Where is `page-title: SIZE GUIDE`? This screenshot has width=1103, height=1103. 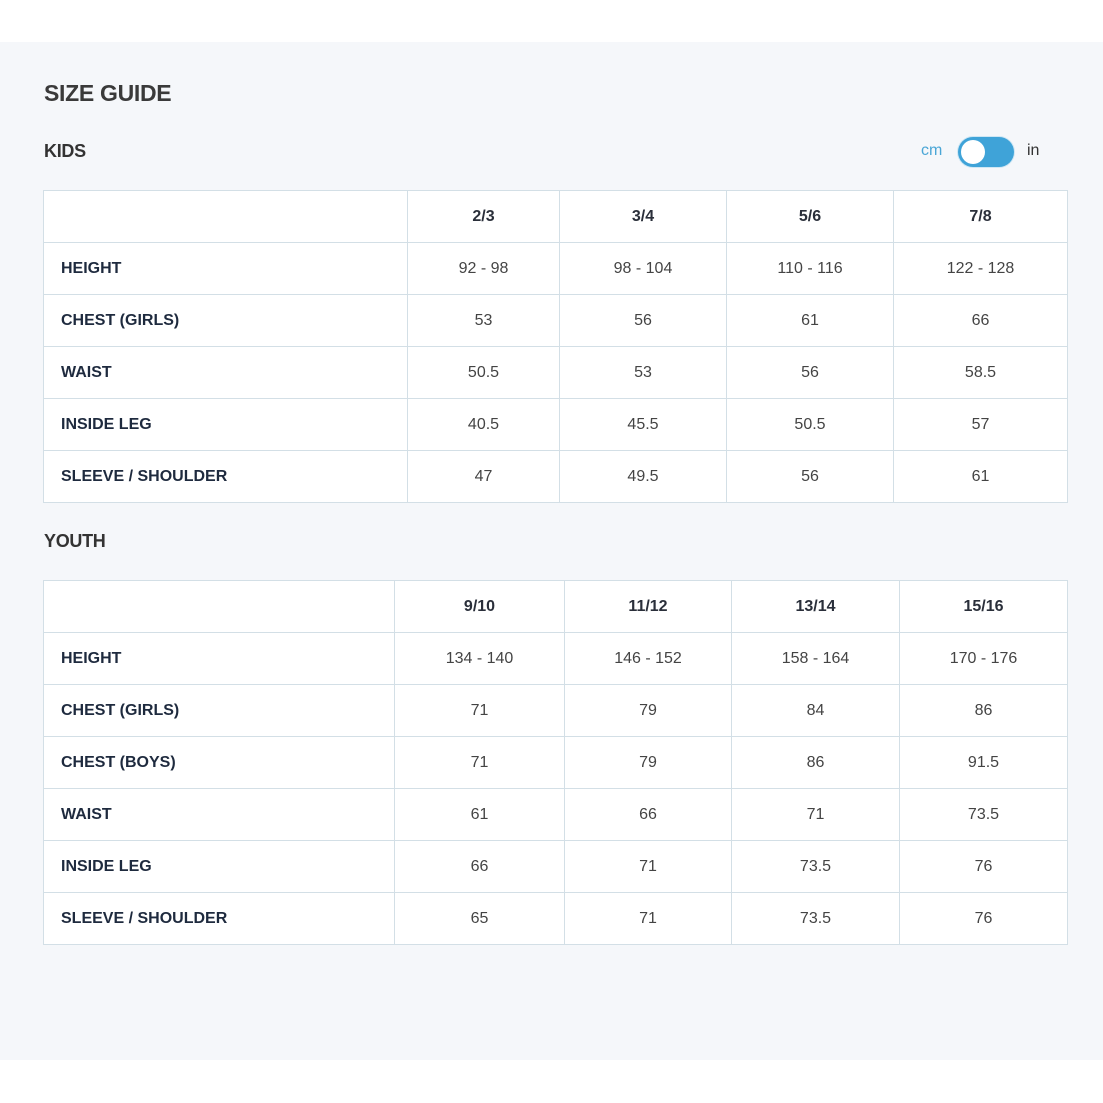 page-title: SIZE GUIDE is located at coordinates (108, 93).